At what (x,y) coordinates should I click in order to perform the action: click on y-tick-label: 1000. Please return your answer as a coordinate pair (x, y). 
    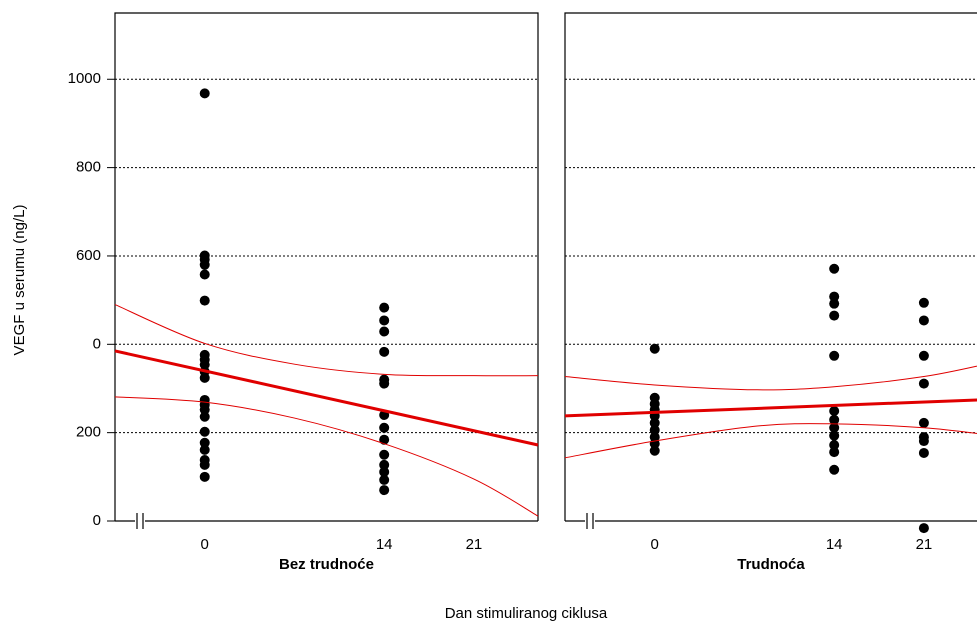
    Looking at the image, I should click on (84, 78).